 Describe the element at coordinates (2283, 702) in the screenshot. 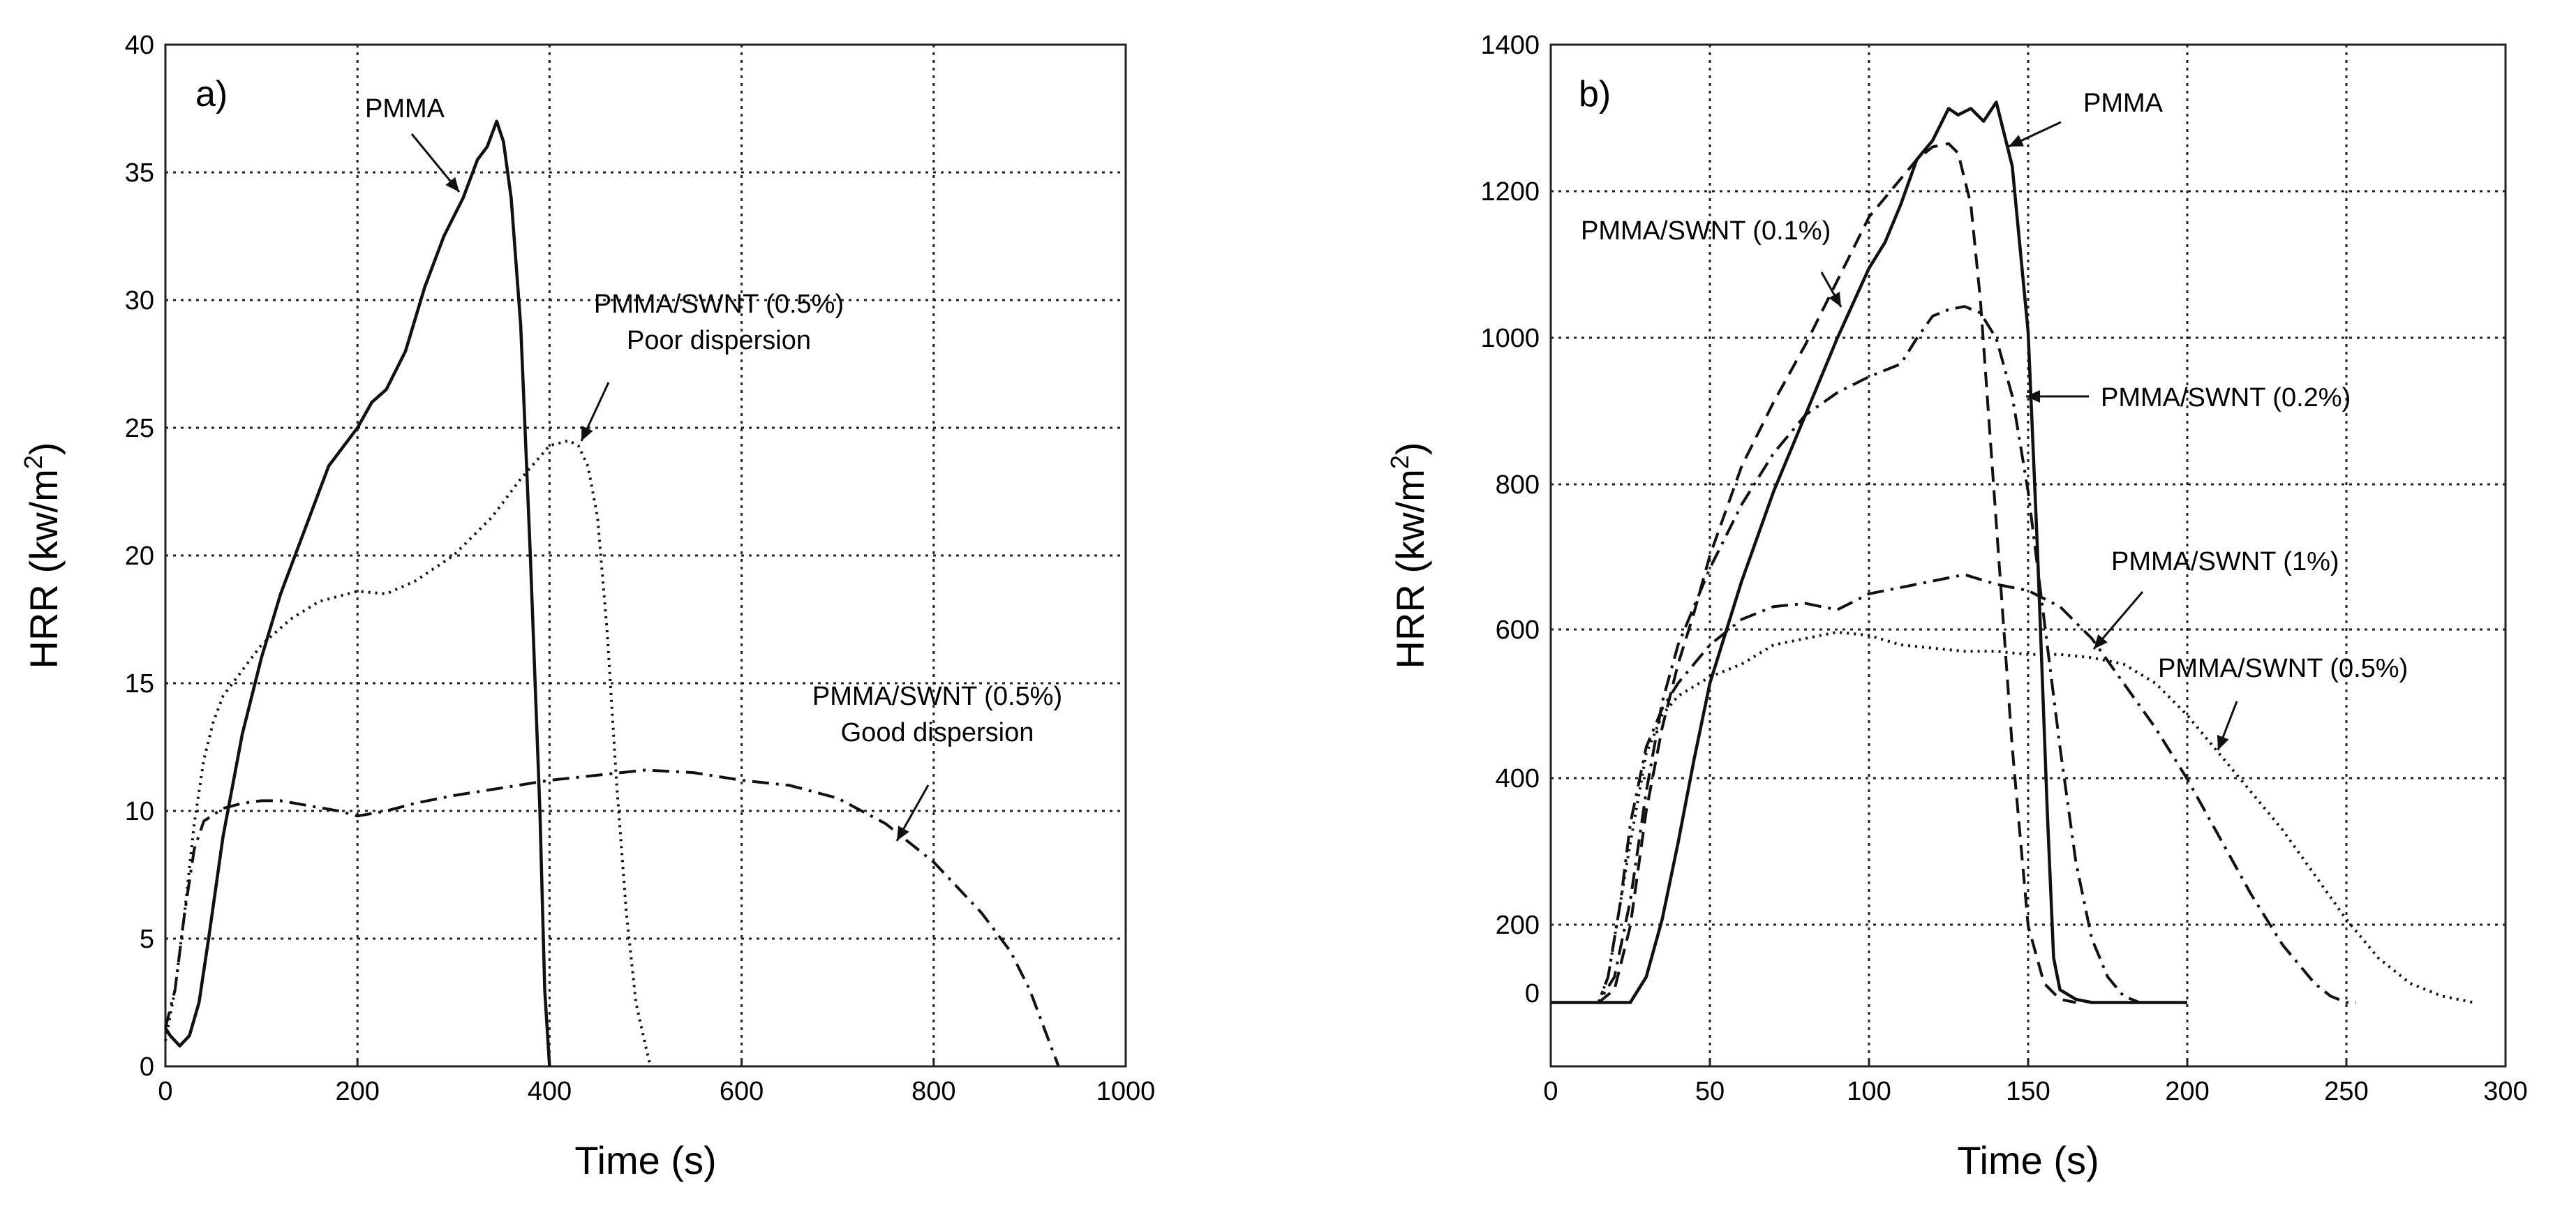

I see `annotation: PMMA/SWNT (0.5%)` at that location.